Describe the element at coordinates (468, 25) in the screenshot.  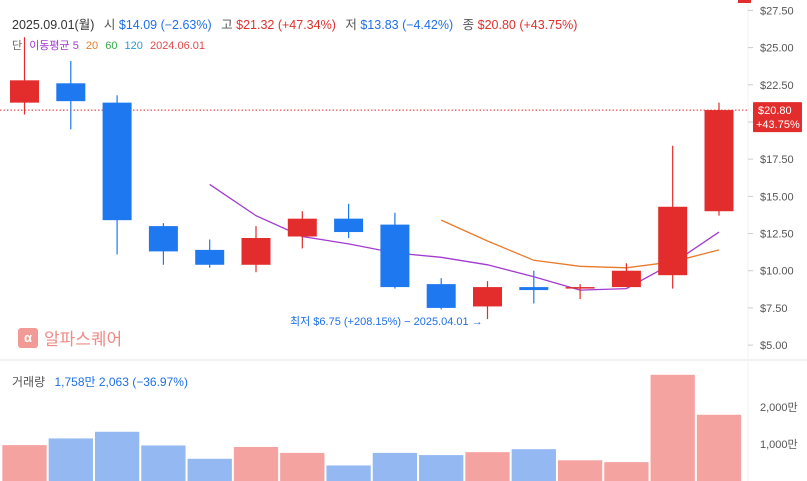
I see `close-label: 종` at that location.